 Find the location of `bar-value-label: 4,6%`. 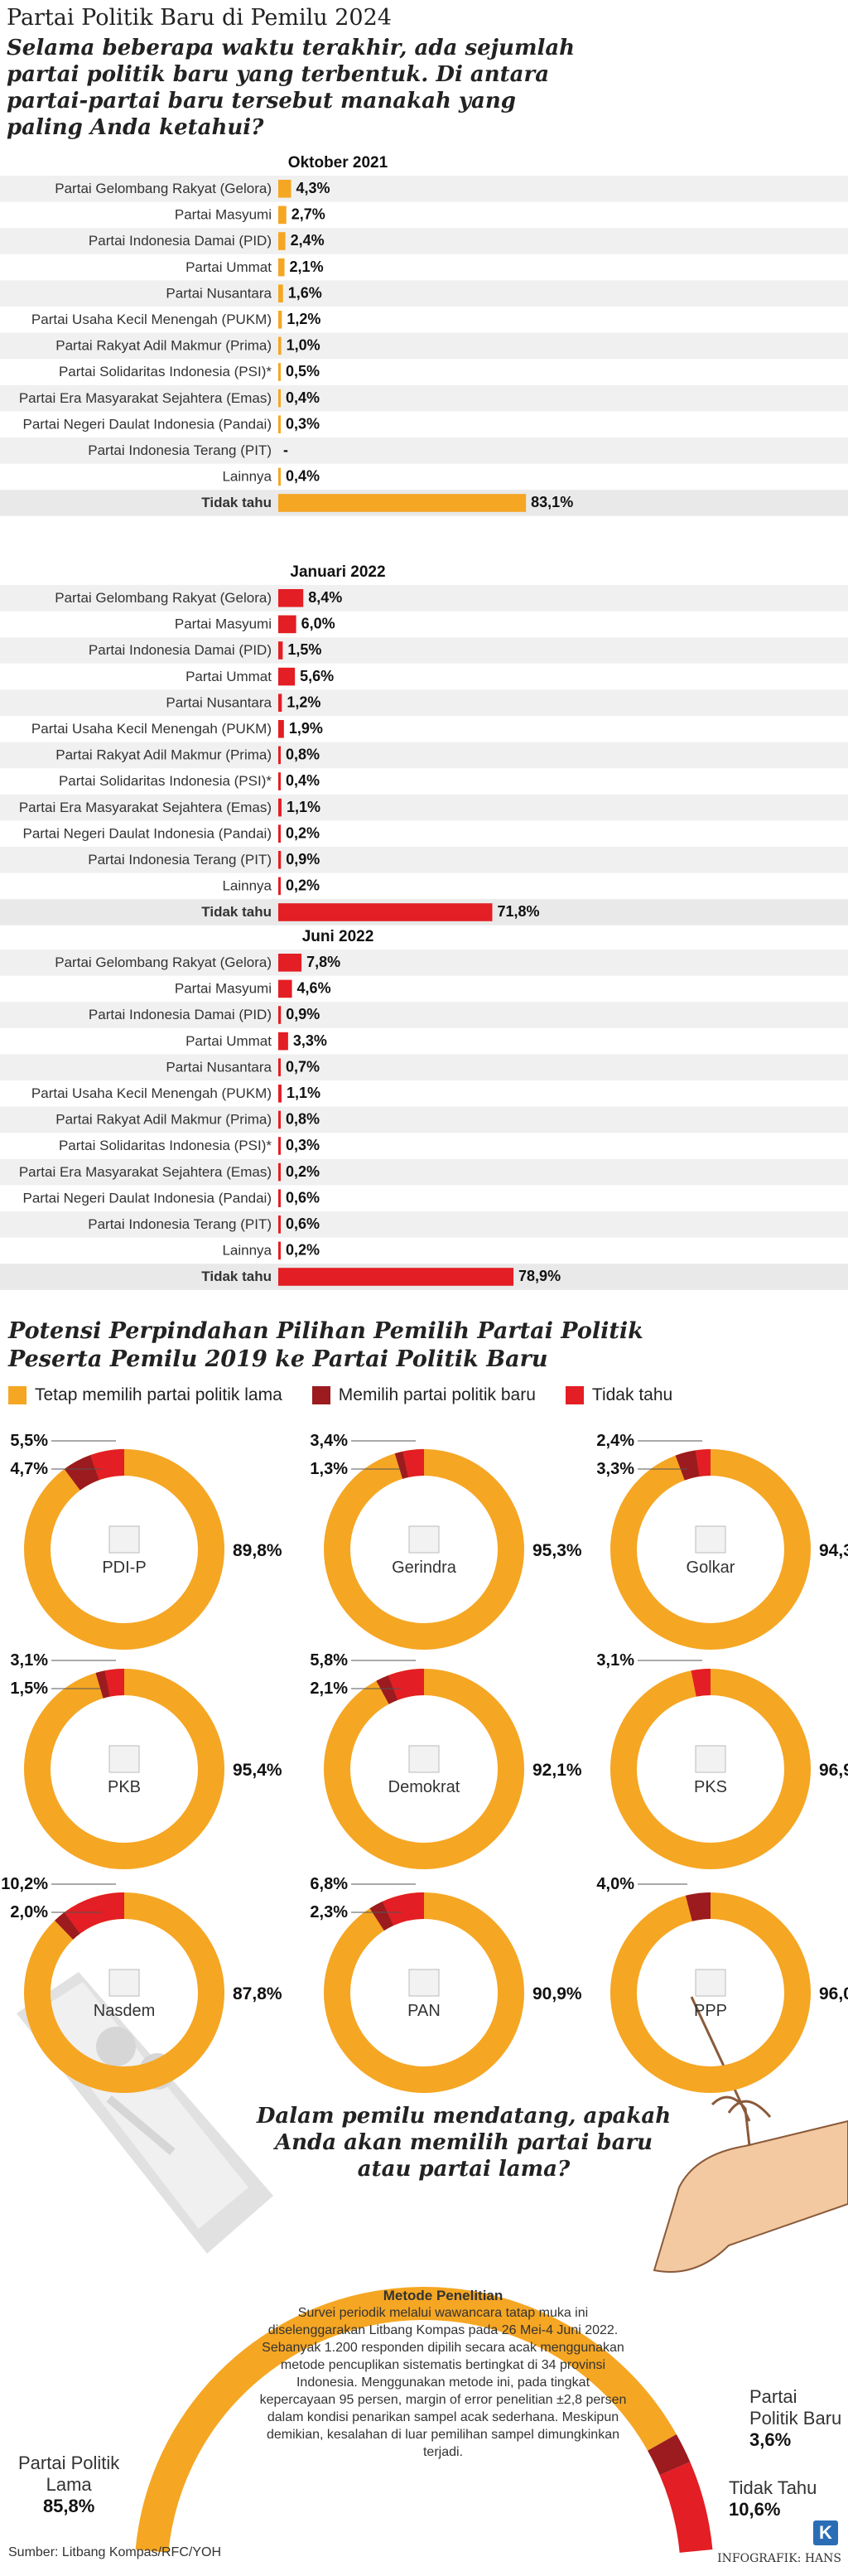

bar-value-label: 4,6% is located at coordinates (314, 988).